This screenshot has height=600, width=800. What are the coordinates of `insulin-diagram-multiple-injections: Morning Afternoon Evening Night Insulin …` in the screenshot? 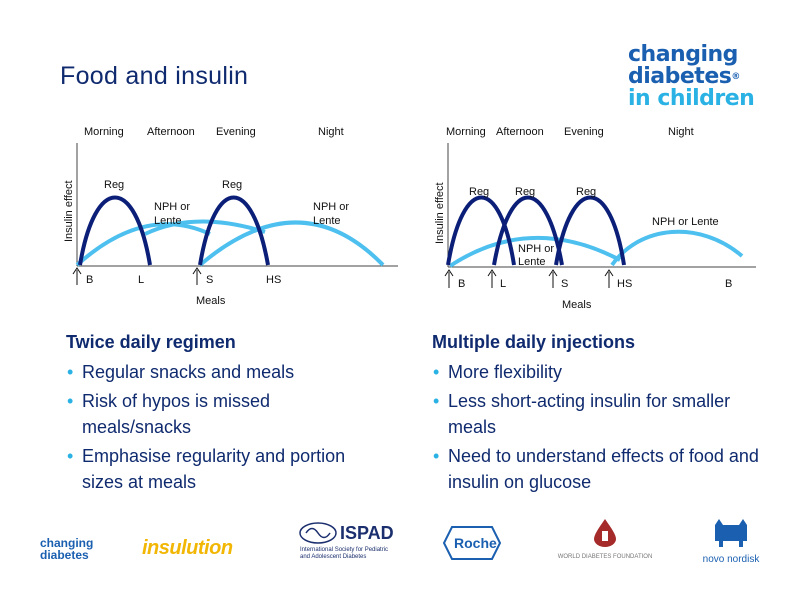 It's located at (595, 218).